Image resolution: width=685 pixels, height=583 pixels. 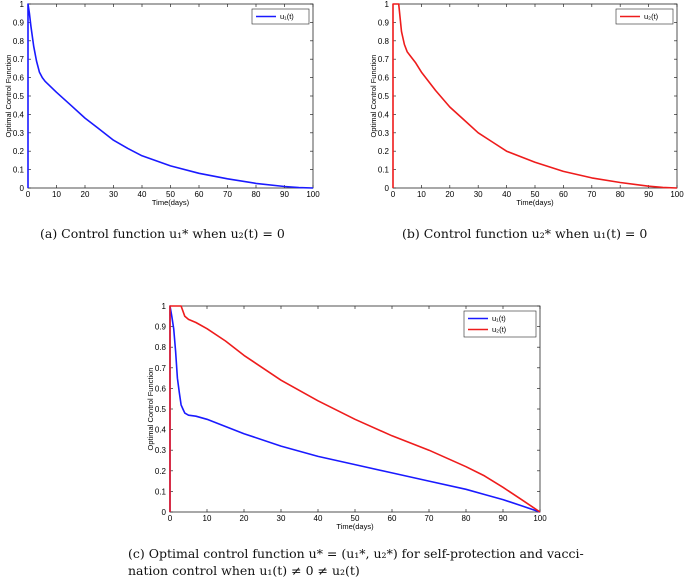 I want to click on series-line-u1, so click(x=170, y=96).